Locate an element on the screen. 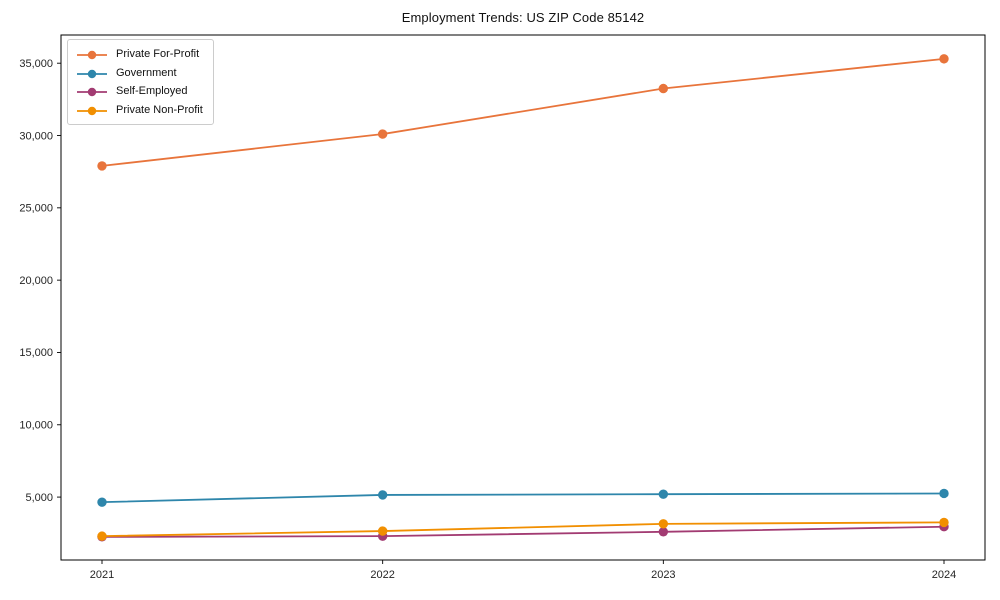 The width and height of the screenshot is (1000, 600). series-line-government is located at coordinates (523, 498).